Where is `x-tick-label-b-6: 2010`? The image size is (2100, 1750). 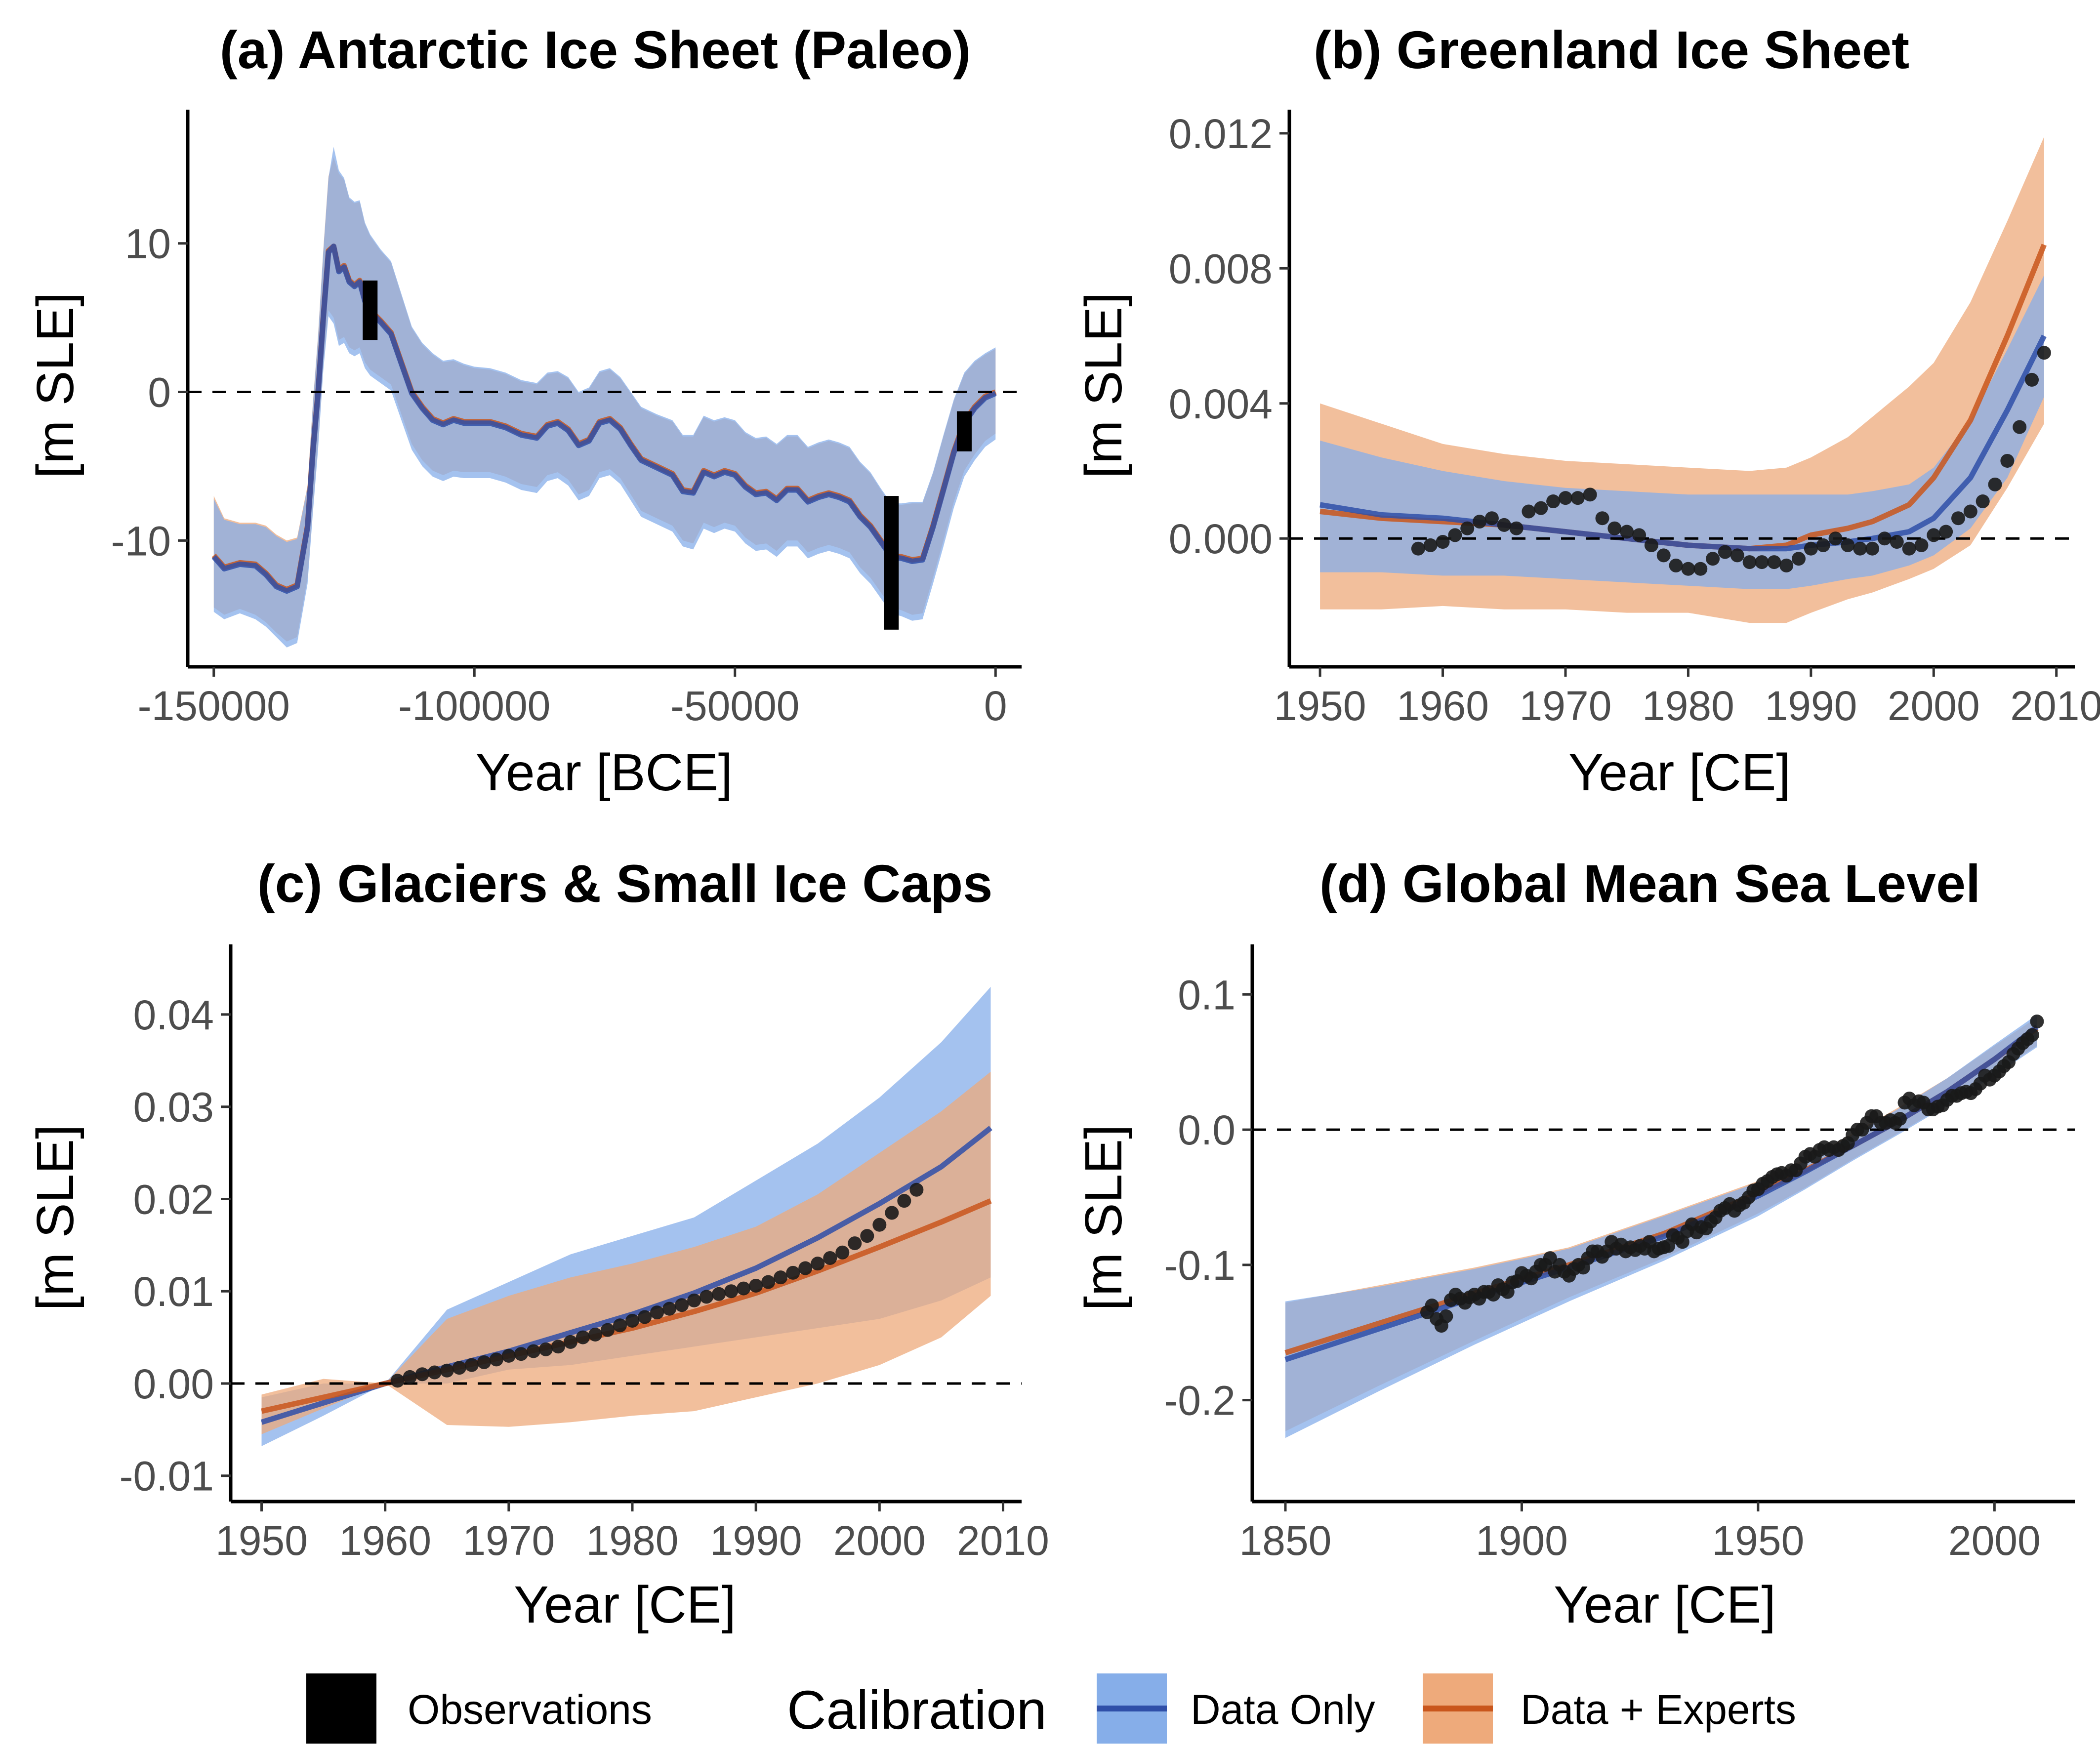 x-tick-label-b-6: 2010 is located at coordinates (2055, 706).